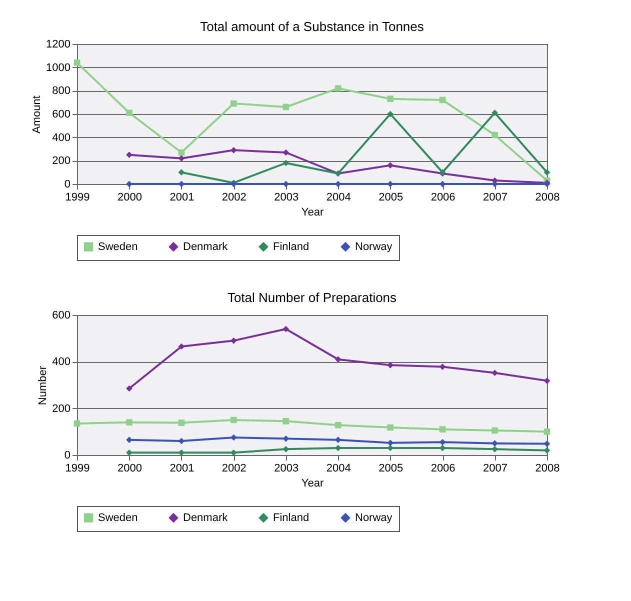  I want to click on y-axis-title: Amount, so click(37, 115).